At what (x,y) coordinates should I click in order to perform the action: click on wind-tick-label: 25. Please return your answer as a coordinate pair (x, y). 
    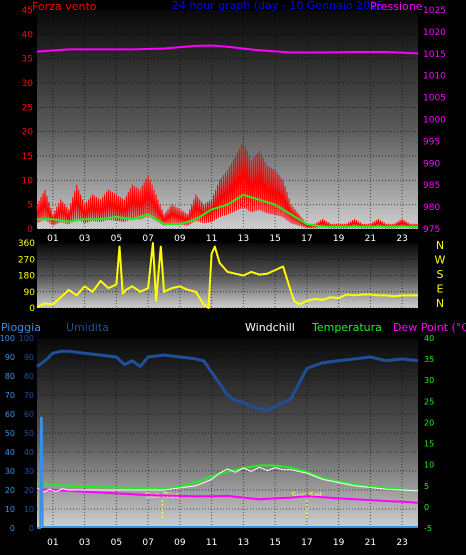
    Looking at the image, I should click on (27, 108).